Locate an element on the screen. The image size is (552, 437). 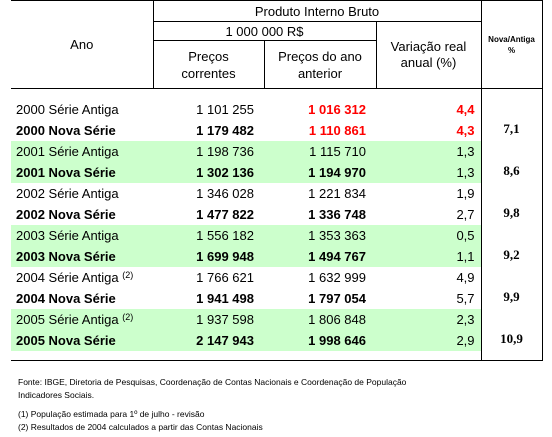
row-precos-anterior: 1 632 999 is located at coordinates (337, 277).